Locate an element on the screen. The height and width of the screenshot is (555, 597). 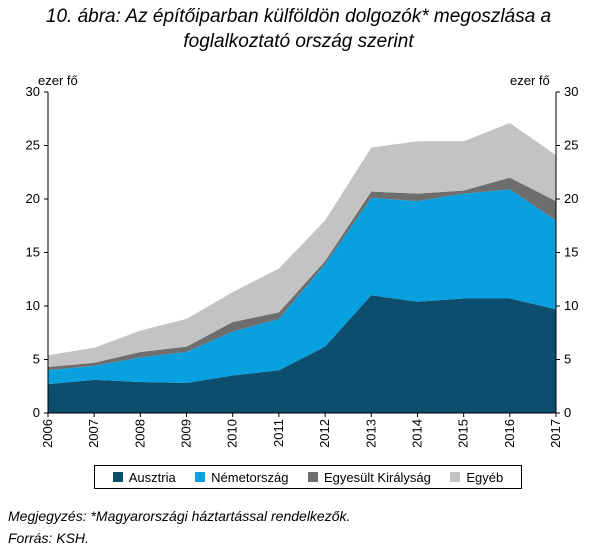
y2-tick-label: 30 is located at coordinates (571, 91).